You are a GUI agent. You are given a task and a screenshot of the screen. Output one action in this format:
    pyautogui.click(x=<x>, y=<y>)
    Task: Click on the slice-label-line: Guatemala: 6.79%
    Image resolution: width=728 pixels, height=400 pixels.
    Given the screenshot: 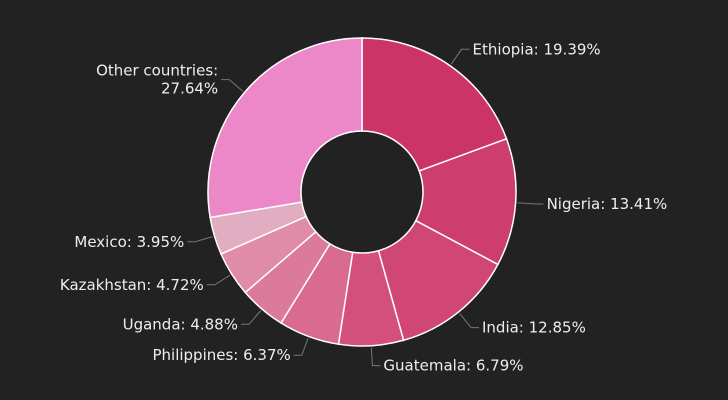 What is the action you would take?
    pyautogui.click(x=453, y=365)
    